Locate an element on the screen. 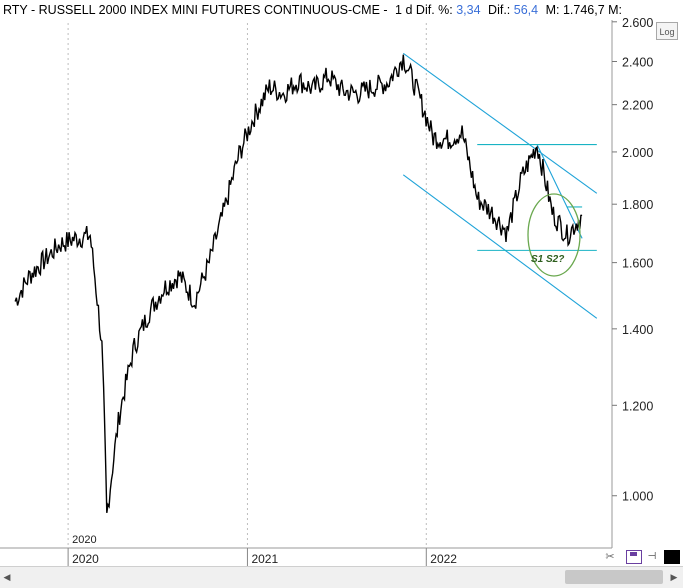  y-tick-label: 1.600 is located at coordinates (637, 264).